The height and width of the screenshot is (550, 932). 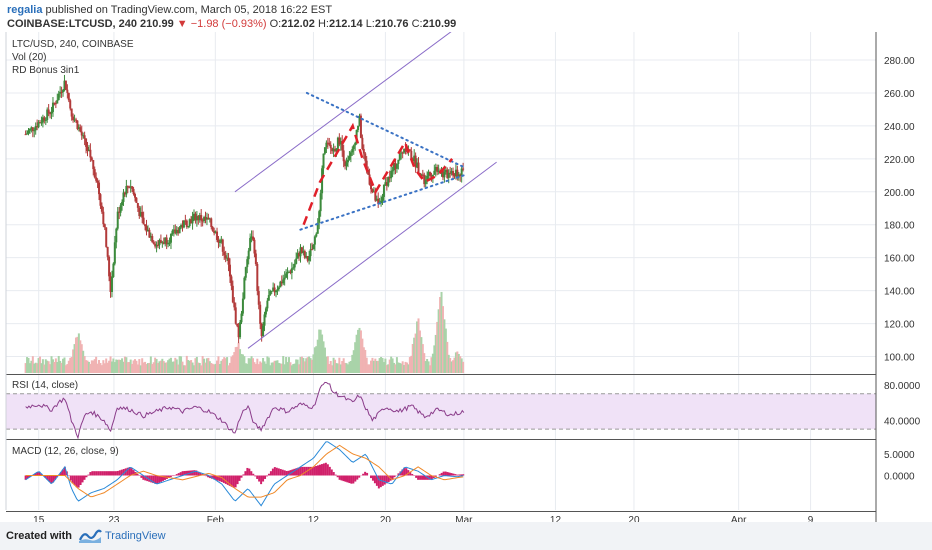 What do you see at coordinates (46, 70) in the screenshot?
I see `price-legend-3: RD Bonus 3in1` at bounding box center [46, 70].